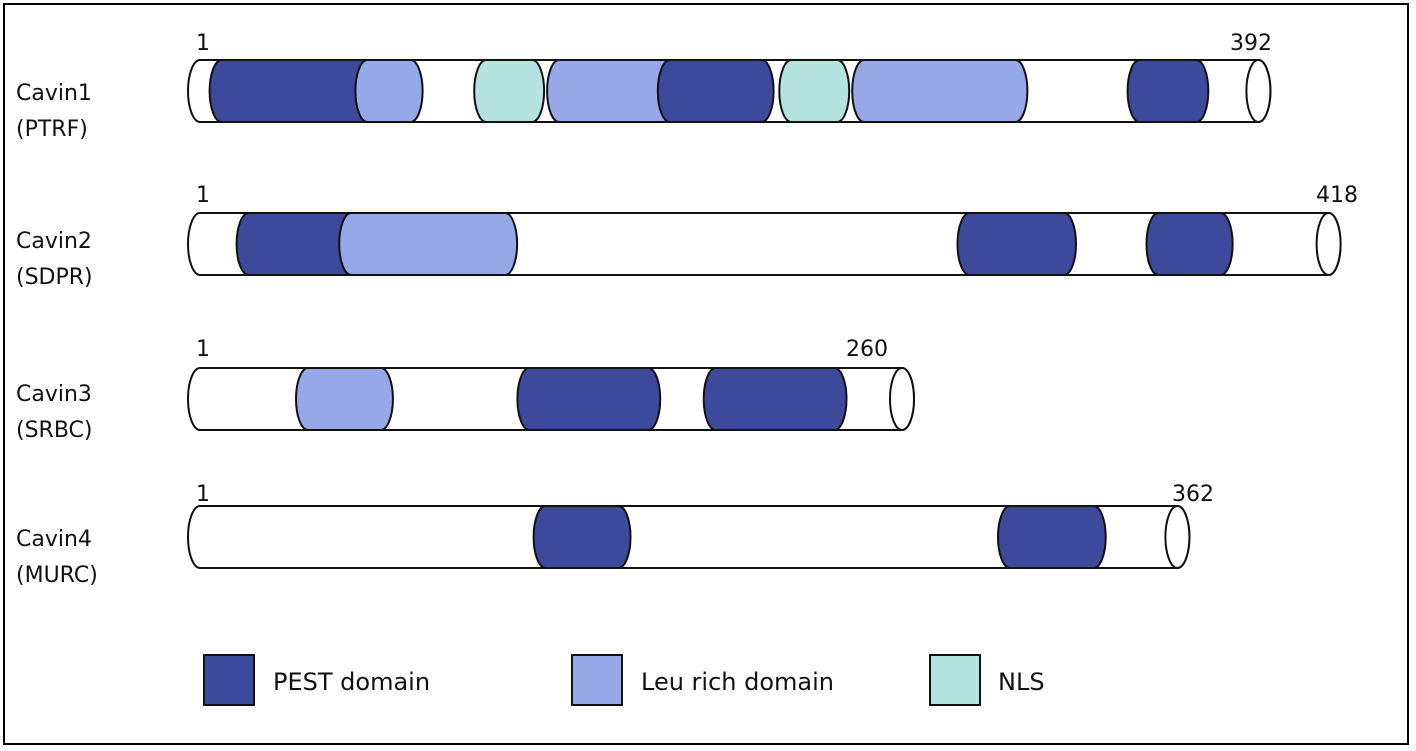 Image resolution: width=1416 pixels, height=751 pixels. I want to click on legend-item-pest: PEST domain, so click(316, 680).